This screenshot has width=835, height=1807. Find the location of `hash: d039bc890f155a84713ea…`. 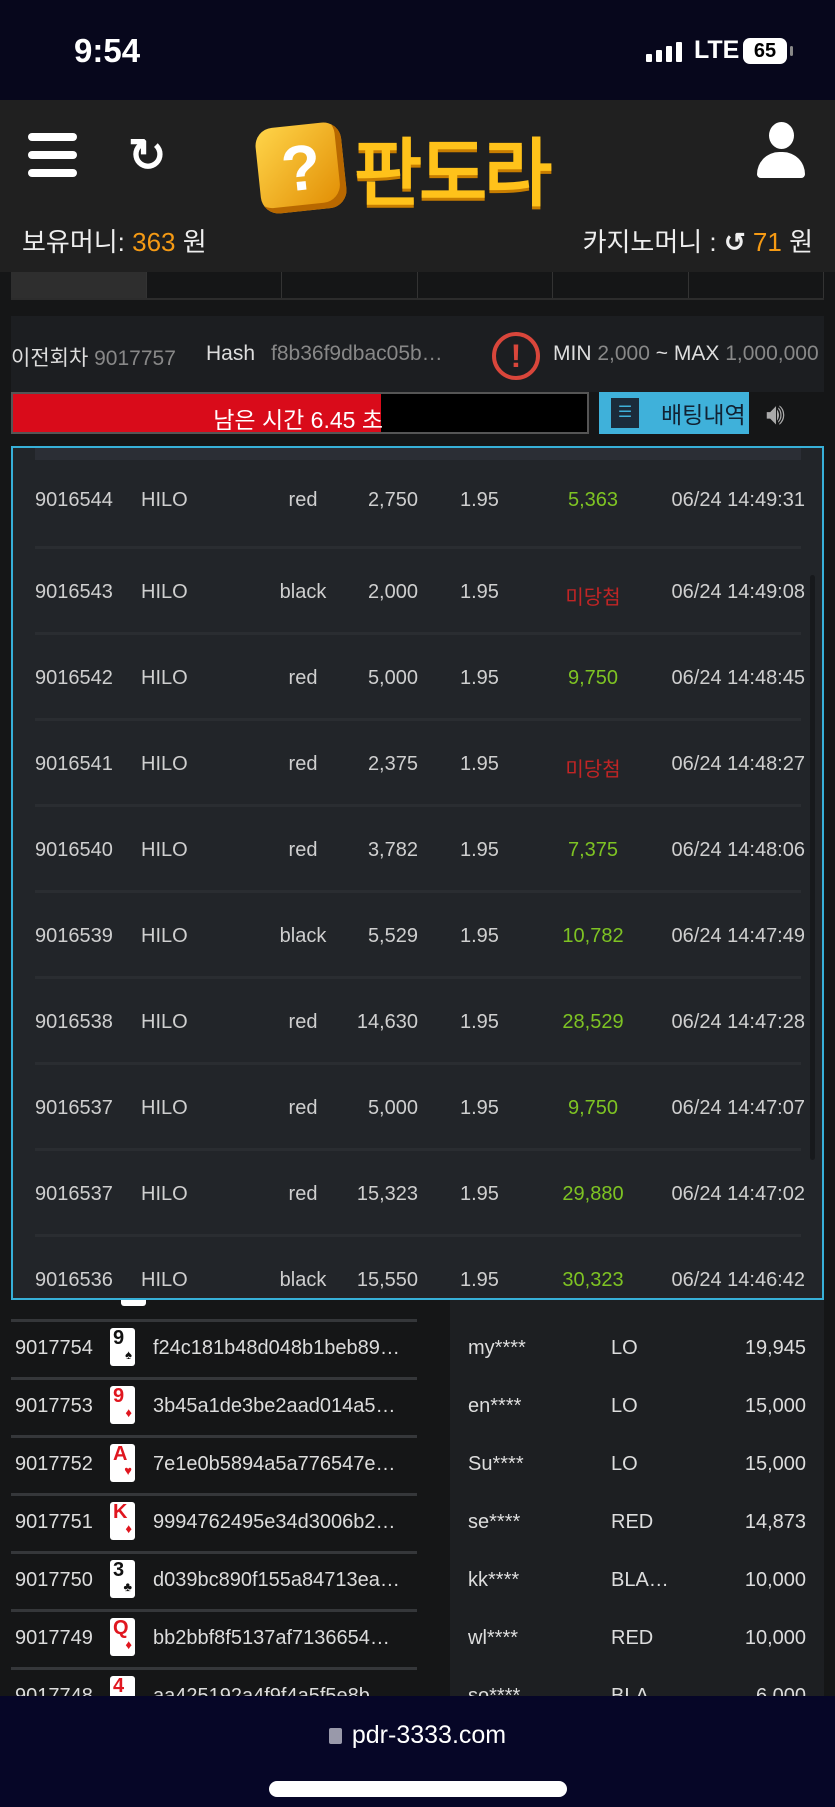

hash: d039bc890f155a84713ea… is located at coordinates (276, 1580).